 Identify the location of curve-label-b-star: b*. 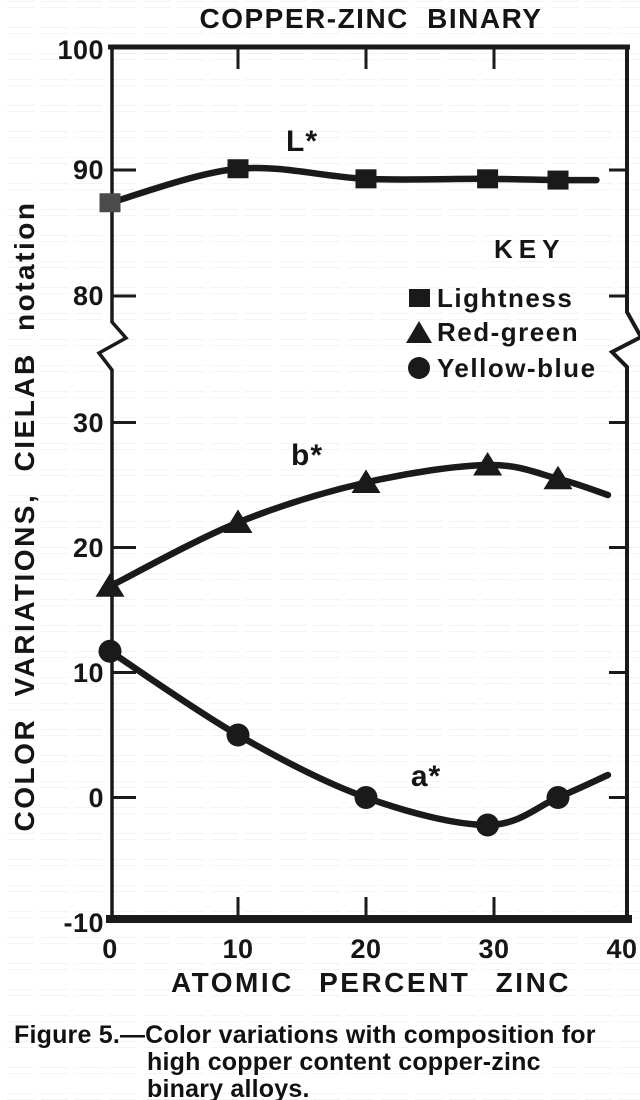
(307, 455).